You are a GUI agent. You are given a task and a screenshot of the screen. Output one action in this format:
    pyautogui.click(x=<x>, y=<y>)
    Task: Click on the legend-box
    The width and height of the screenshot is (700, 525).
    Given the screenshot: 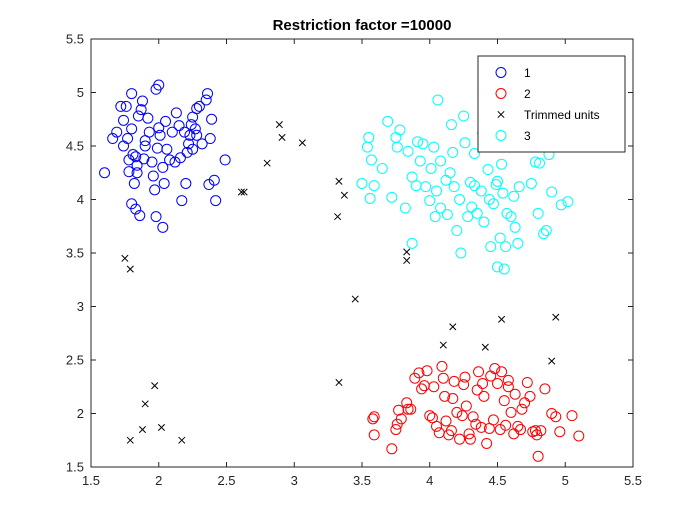 What is the action you would take?
    pyautogui.click(x=551, y=104)
    